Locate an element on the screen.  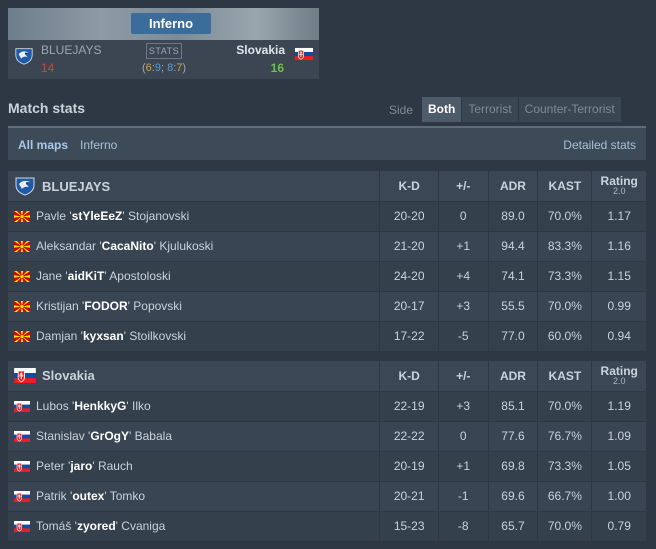
detailed-stats-link: Detailed stats is located at coordinates (599, 145).